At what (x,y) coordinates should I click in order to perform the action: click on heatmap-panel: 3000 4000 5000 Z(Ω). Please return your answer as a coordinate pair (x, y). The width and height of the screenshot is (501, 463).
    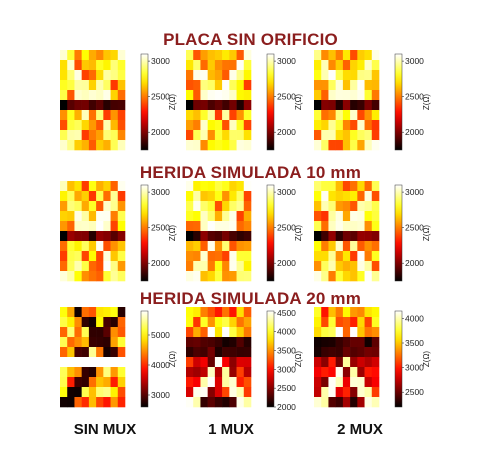
    Looking at the image, I should click on (120, 360).